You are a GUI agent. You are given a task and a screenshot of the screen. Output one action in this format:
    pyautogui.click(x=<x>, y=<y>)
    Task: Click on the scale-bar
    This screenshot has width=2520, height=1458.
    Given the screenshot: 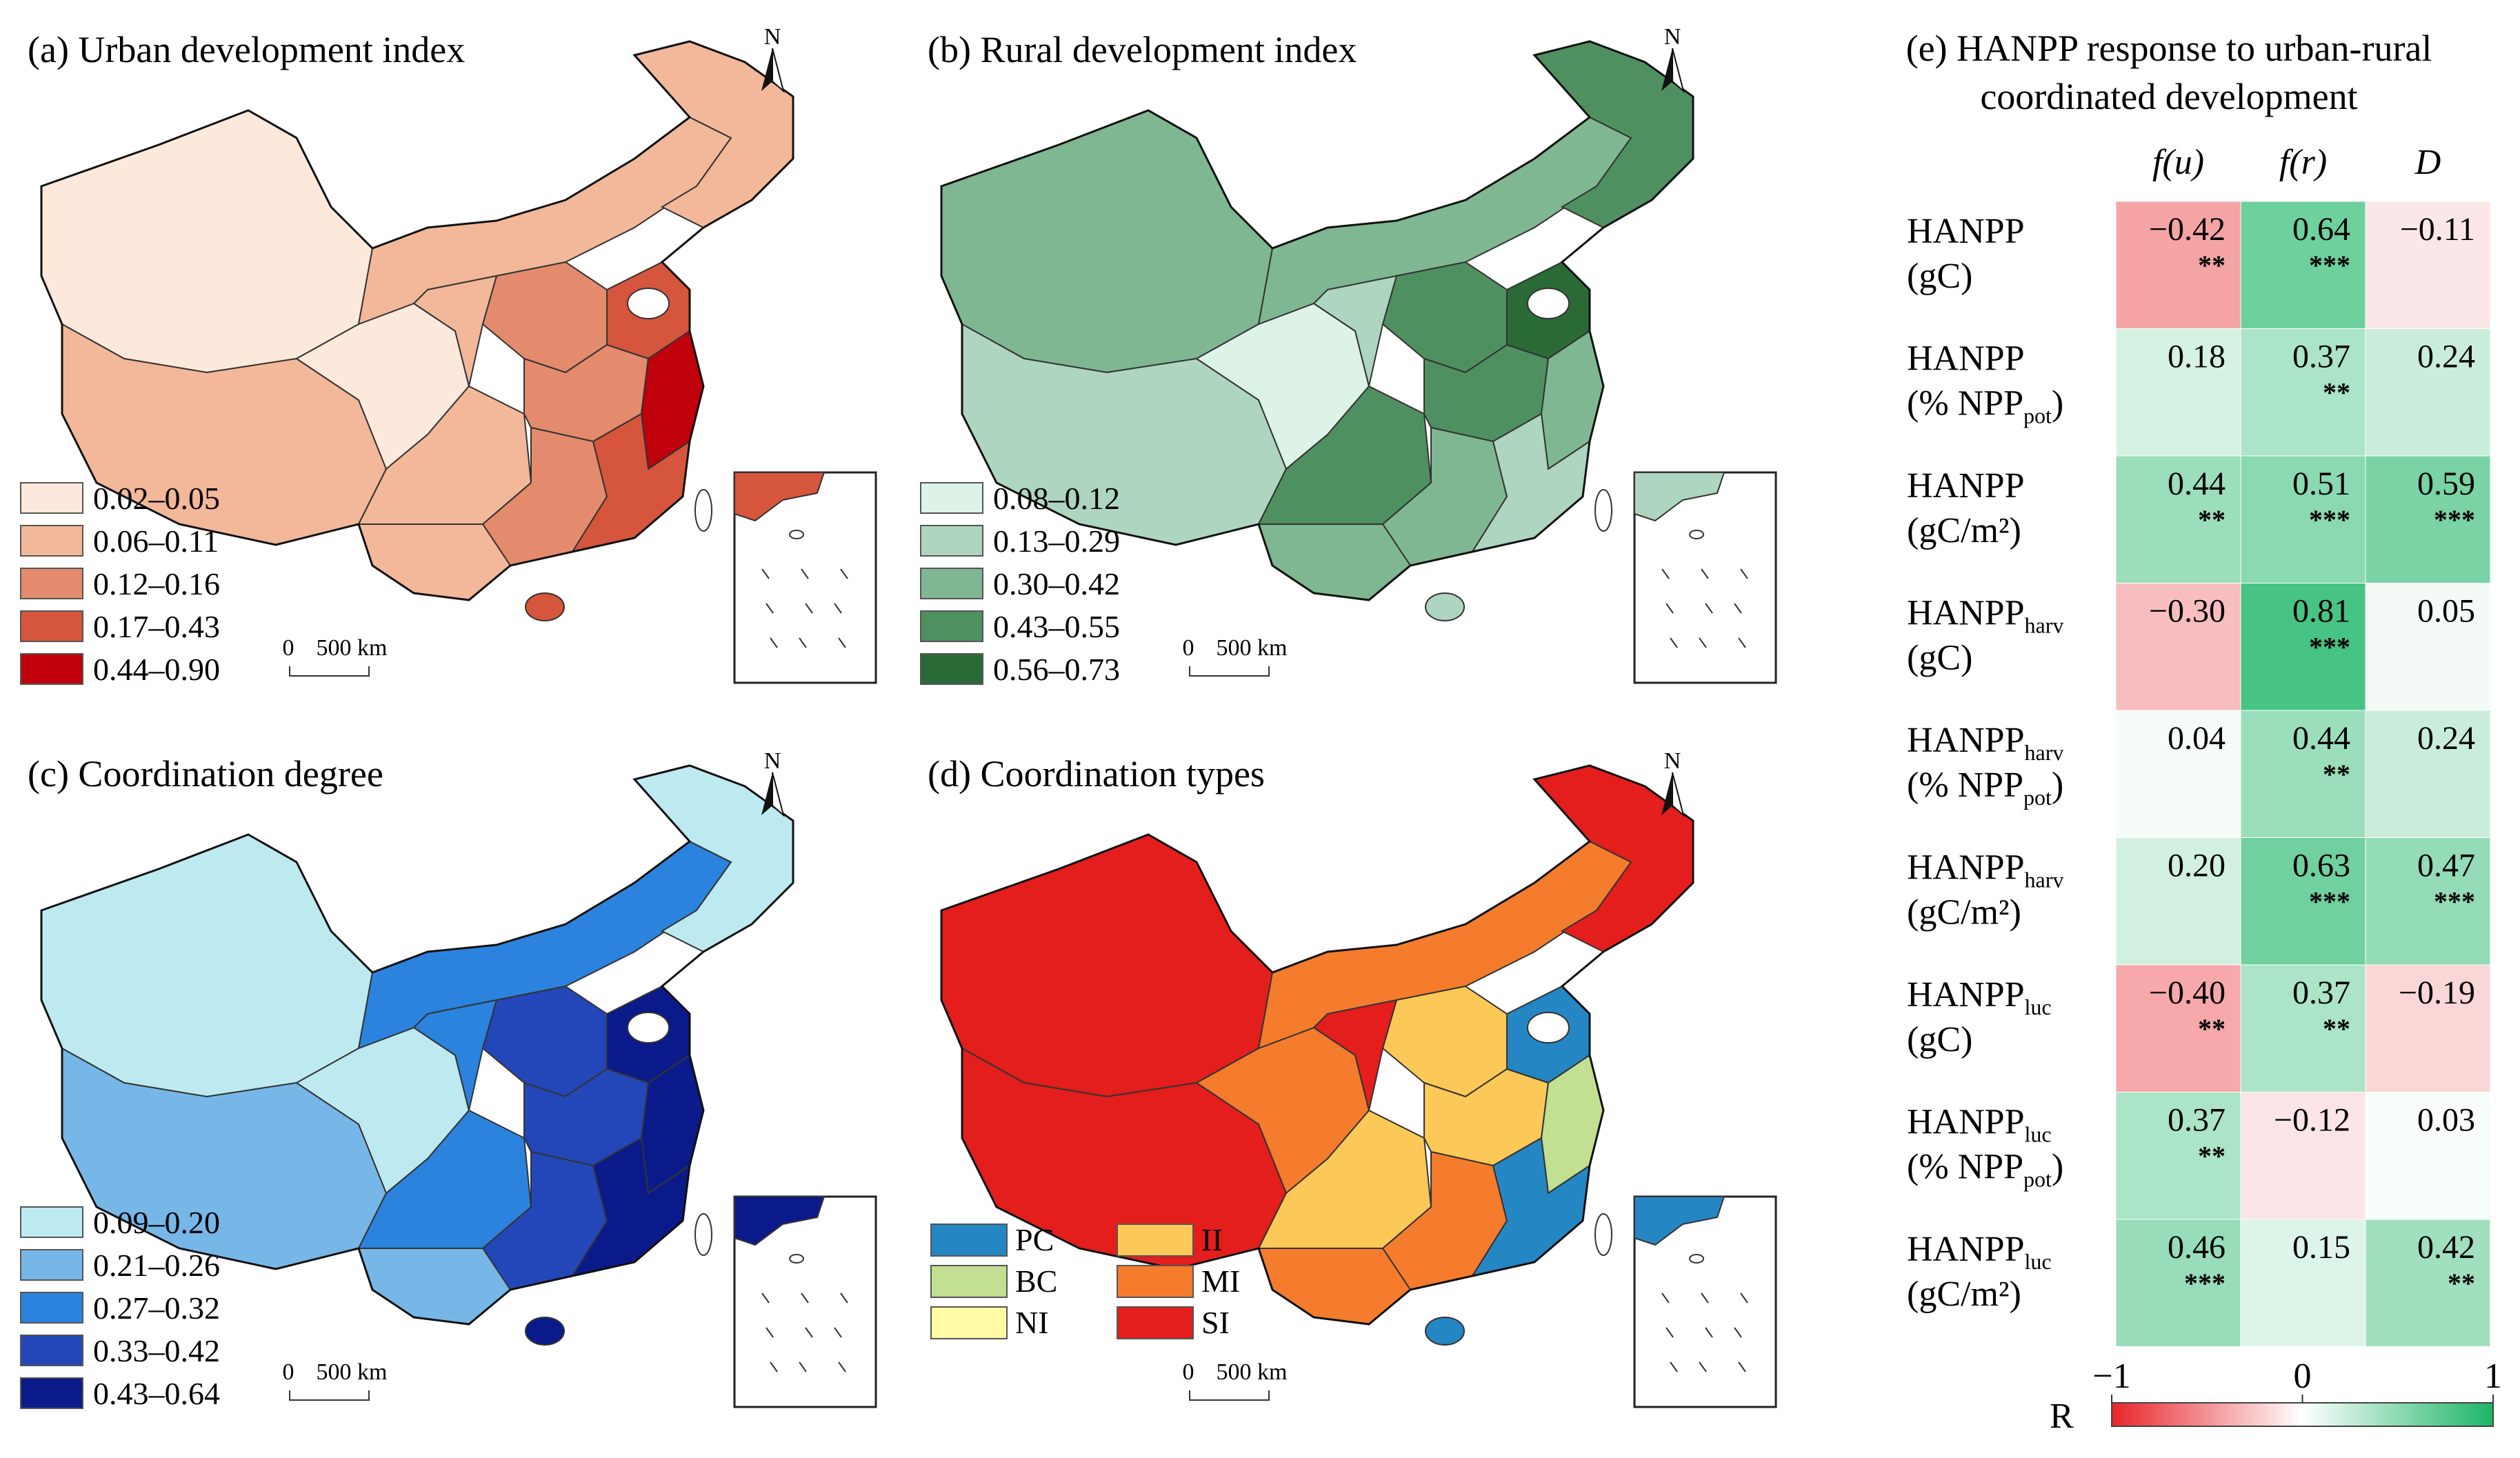 What is the action you would take?
    pyautogui.click(x=329, y=672)
    